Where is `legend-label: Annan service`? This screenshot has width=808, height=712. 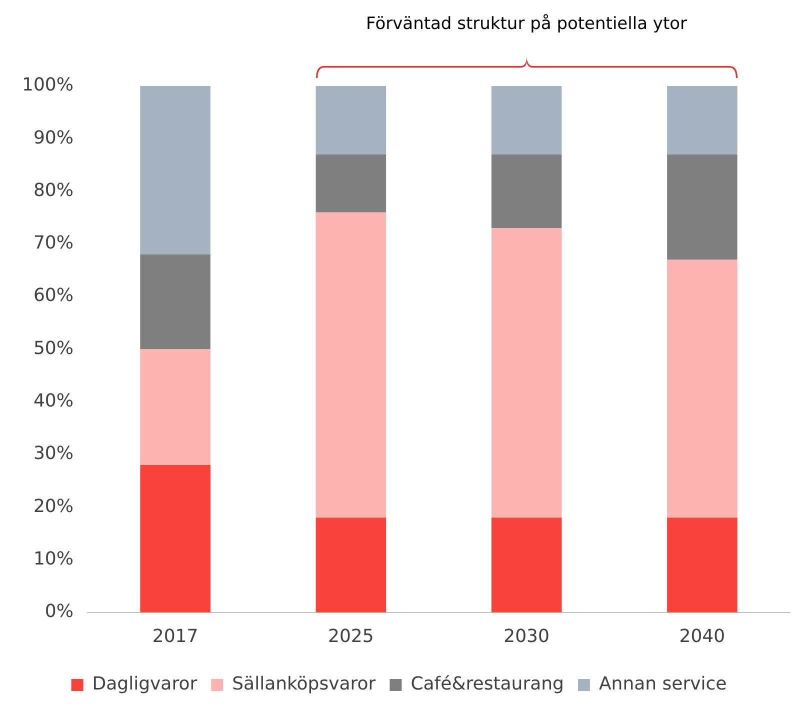 legend-label: Annan service is located at coordinates (662, 684).